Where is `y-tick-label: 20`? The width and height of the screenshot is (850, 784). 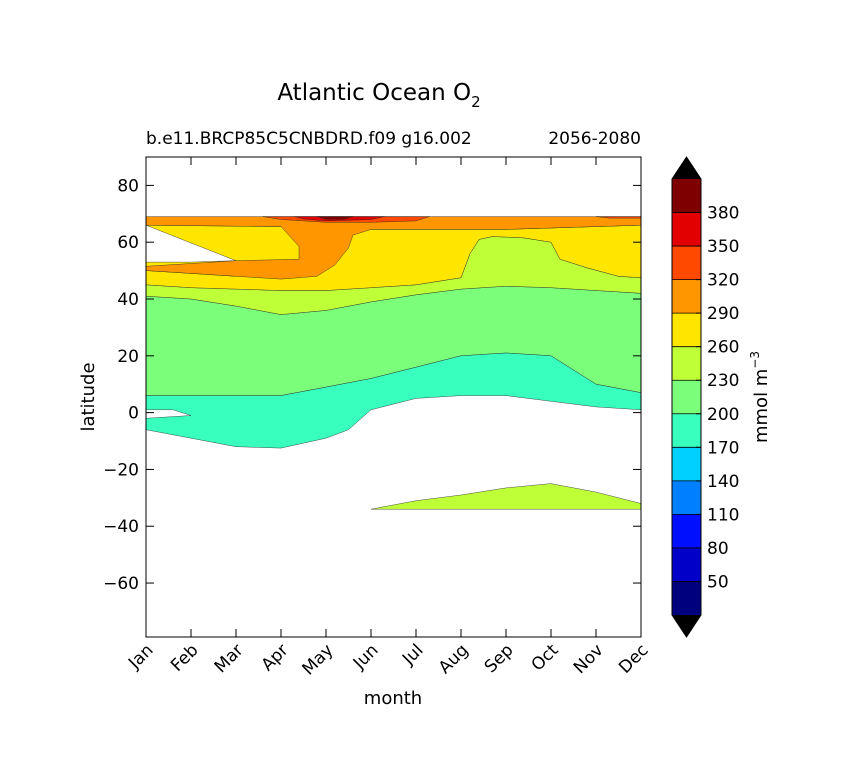
y-tick-label: 20 is located at coordinates (128, 357).